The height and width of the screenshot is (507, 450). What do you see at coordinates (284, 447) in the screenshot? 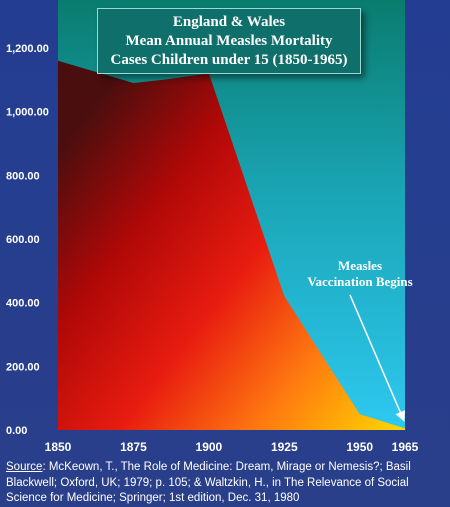
I see `x-tick-label: 1925` at bounding box center [284, 447].